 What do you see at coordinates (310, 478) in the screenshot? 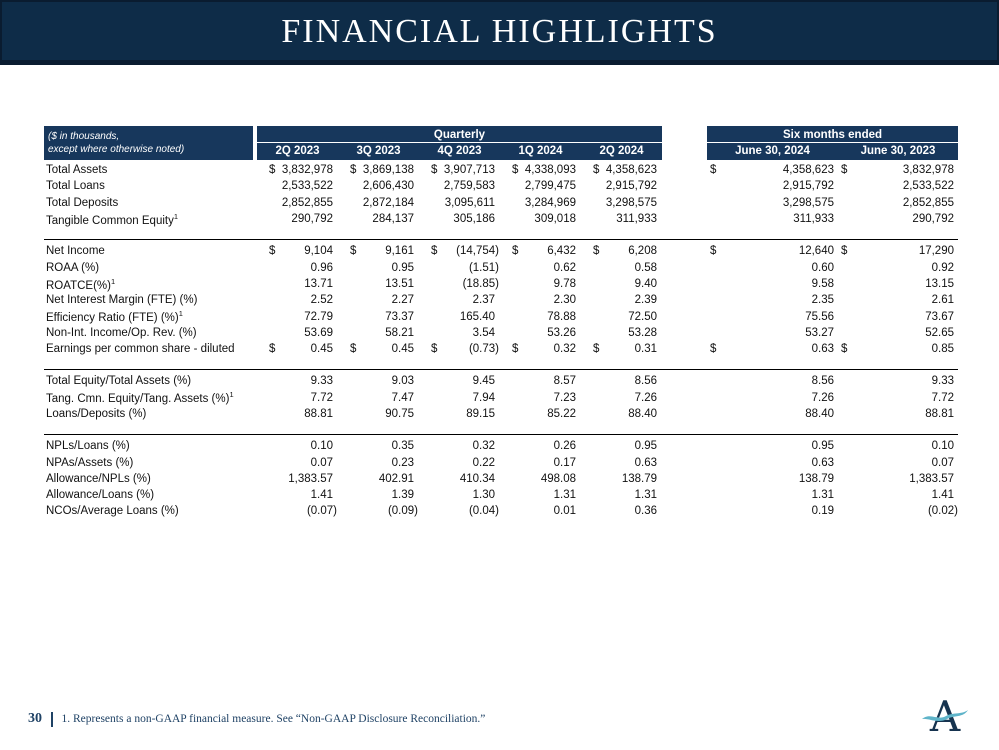
I see `cell-value: 1,383.57` at bounding box center [310, 478].